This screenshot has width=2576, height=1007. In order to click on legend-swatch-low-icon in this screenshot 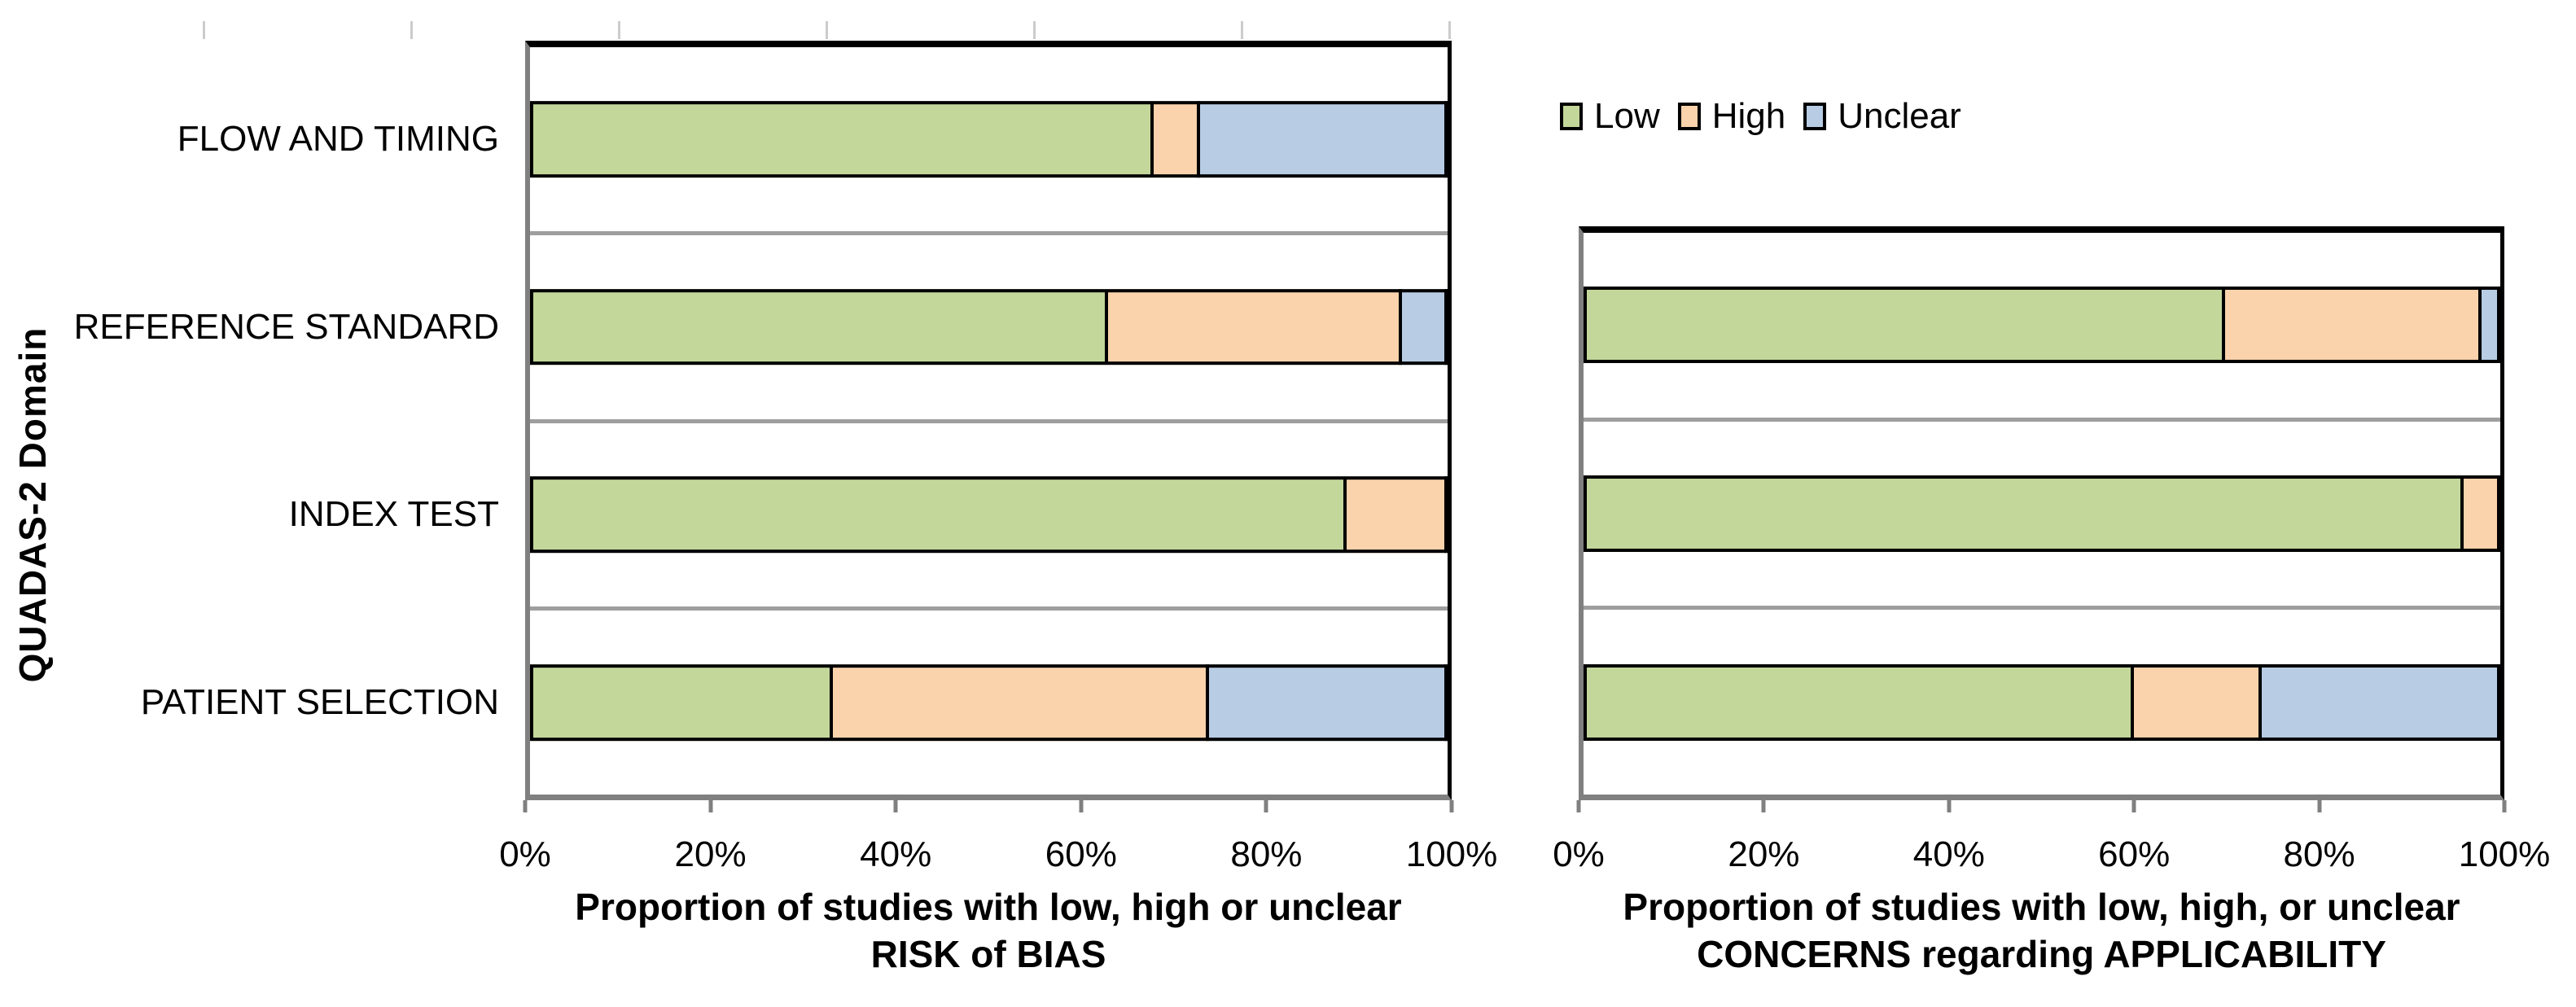, I will do `click(1571, 116)`.